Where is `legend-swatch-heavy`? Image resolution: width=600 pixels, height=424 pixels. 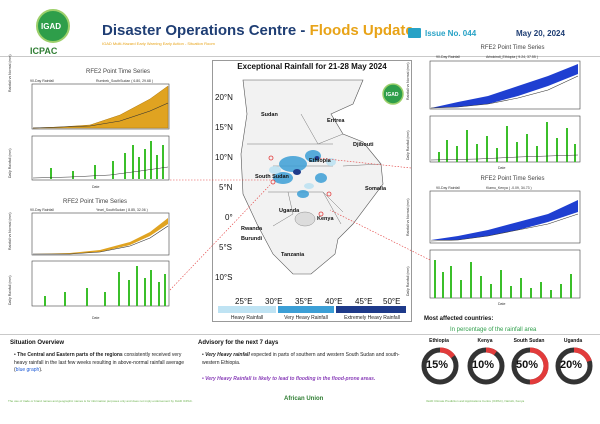 legend-swatch-heavy is located at coordinates (247, 309).